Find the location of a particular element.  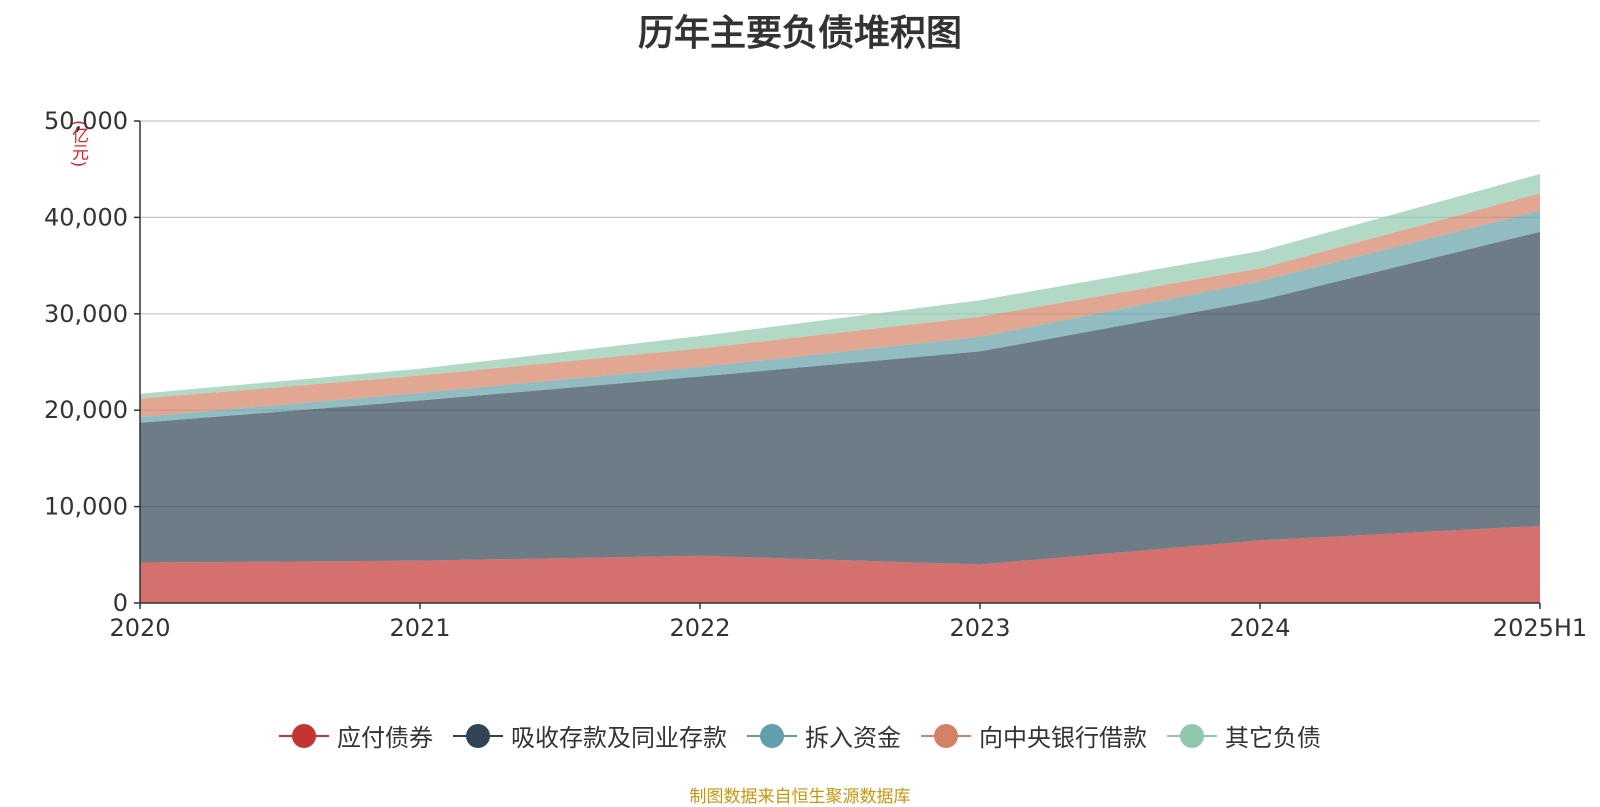

x-tick-label: 2024 is located at coordinates (1259, 628).